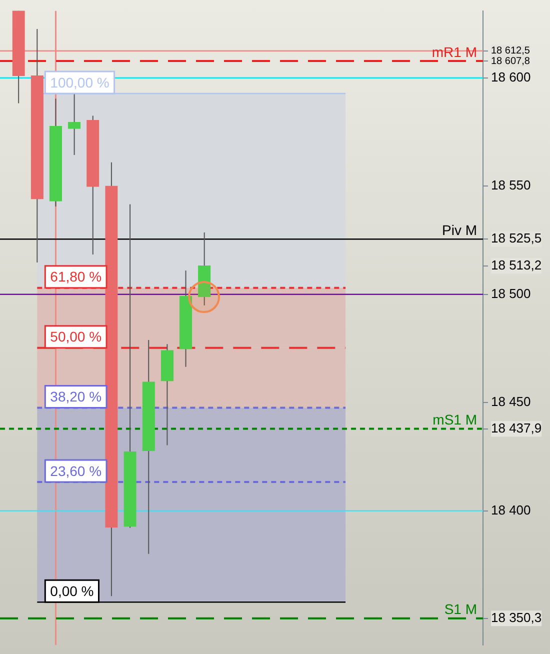  Describe the element at coordinates (454, 420) in the screenshot. I see `ref-line-label: mS1 M` at that location.